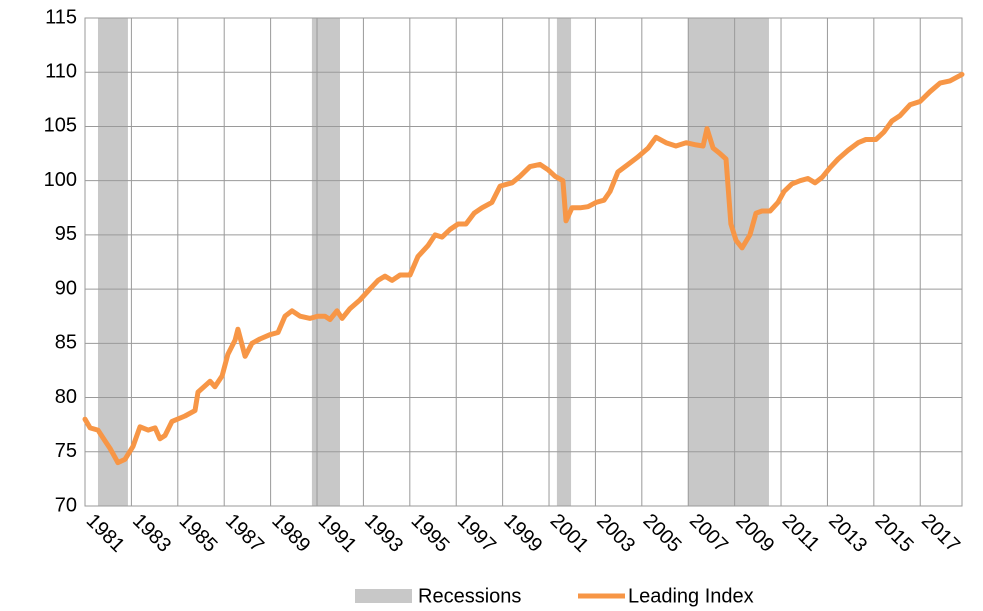 The width and height of the screenshot is (983, 611). I want to click on x-tick-label: 2007, so click(708, 533).